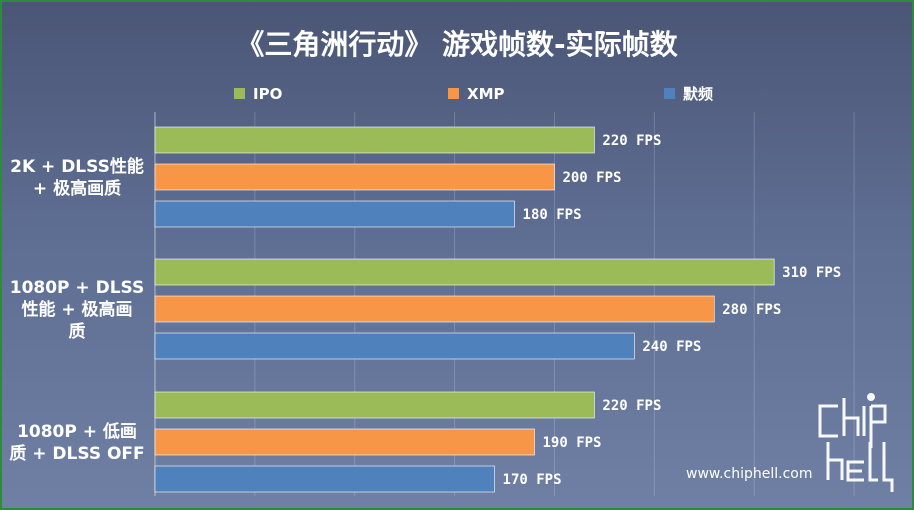 This screenshot has width=914, height=510. What do you see at coordinates (591, 178) in the screenshot?
I see `value-label: 200 FPS` at bounding box center [591, 178].